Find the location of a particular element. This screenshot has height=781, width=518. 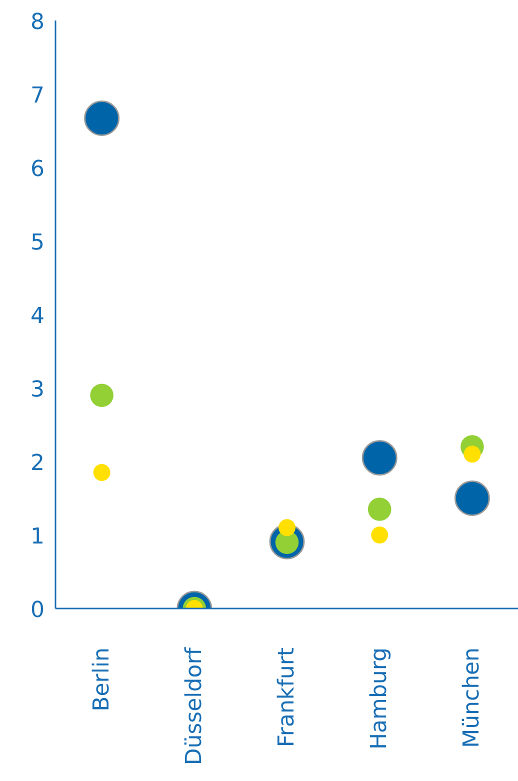

y-tick-label: 4 is located at coordinates (37, 316).